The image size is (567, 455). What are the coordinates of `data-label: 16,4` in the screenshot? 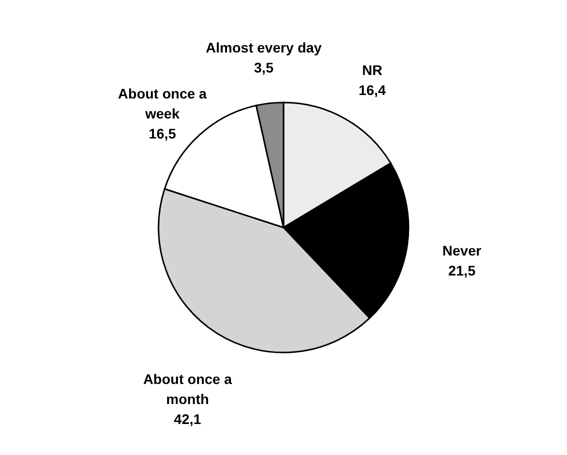 It's located at (372, 90).